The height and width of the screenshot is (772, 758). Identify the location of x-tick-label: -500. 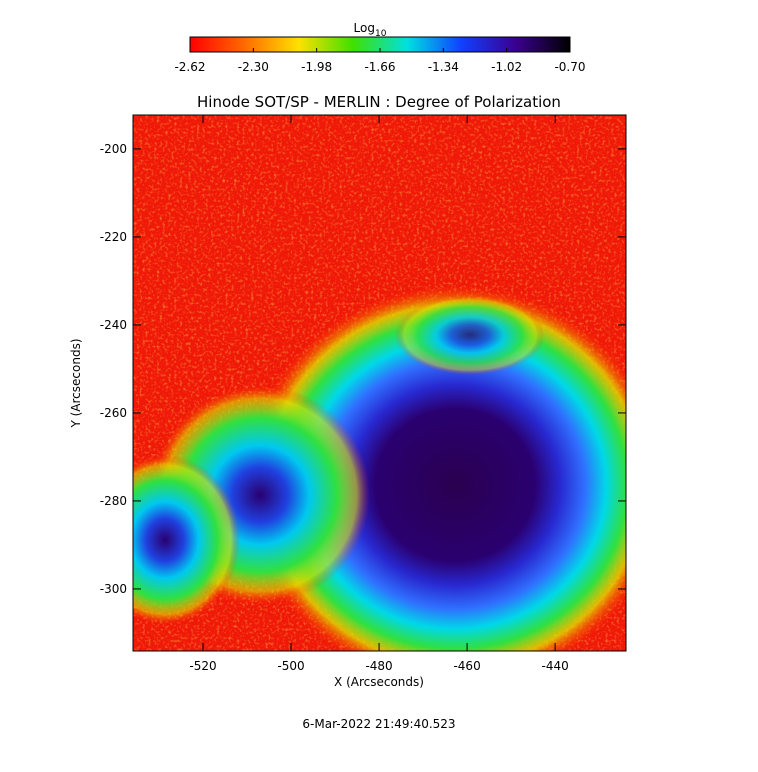
(290, 666).